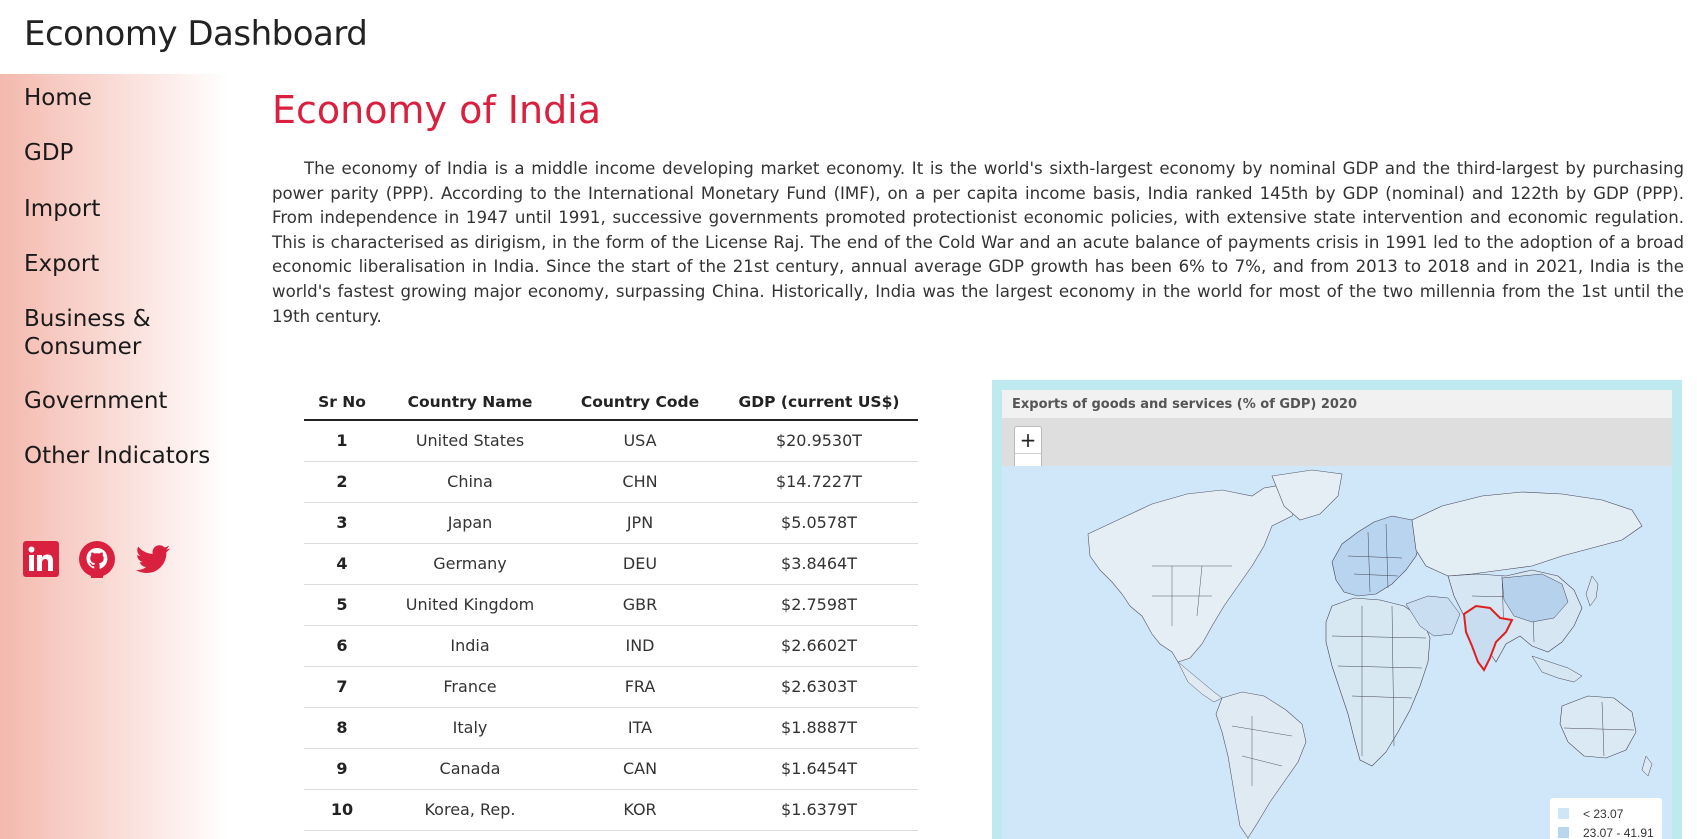  What do you see at coordinates (819, 769) in the screenshot?
I see `cell-gdp: $1.6454T` at bounding box center [819, 769].